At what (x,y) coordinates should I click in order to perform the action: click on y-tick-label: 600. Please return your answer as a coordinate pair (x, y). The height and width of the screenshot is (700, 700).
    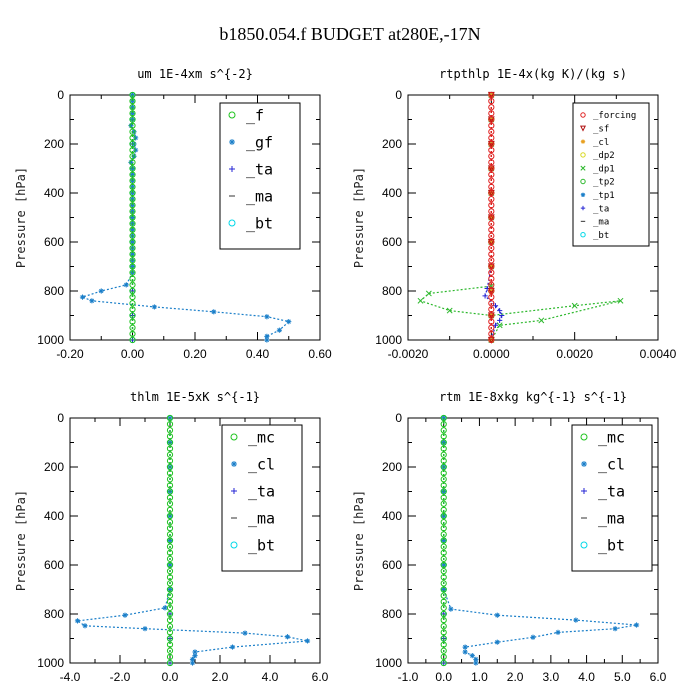
    Looking at the image, I should click on (54, 565).